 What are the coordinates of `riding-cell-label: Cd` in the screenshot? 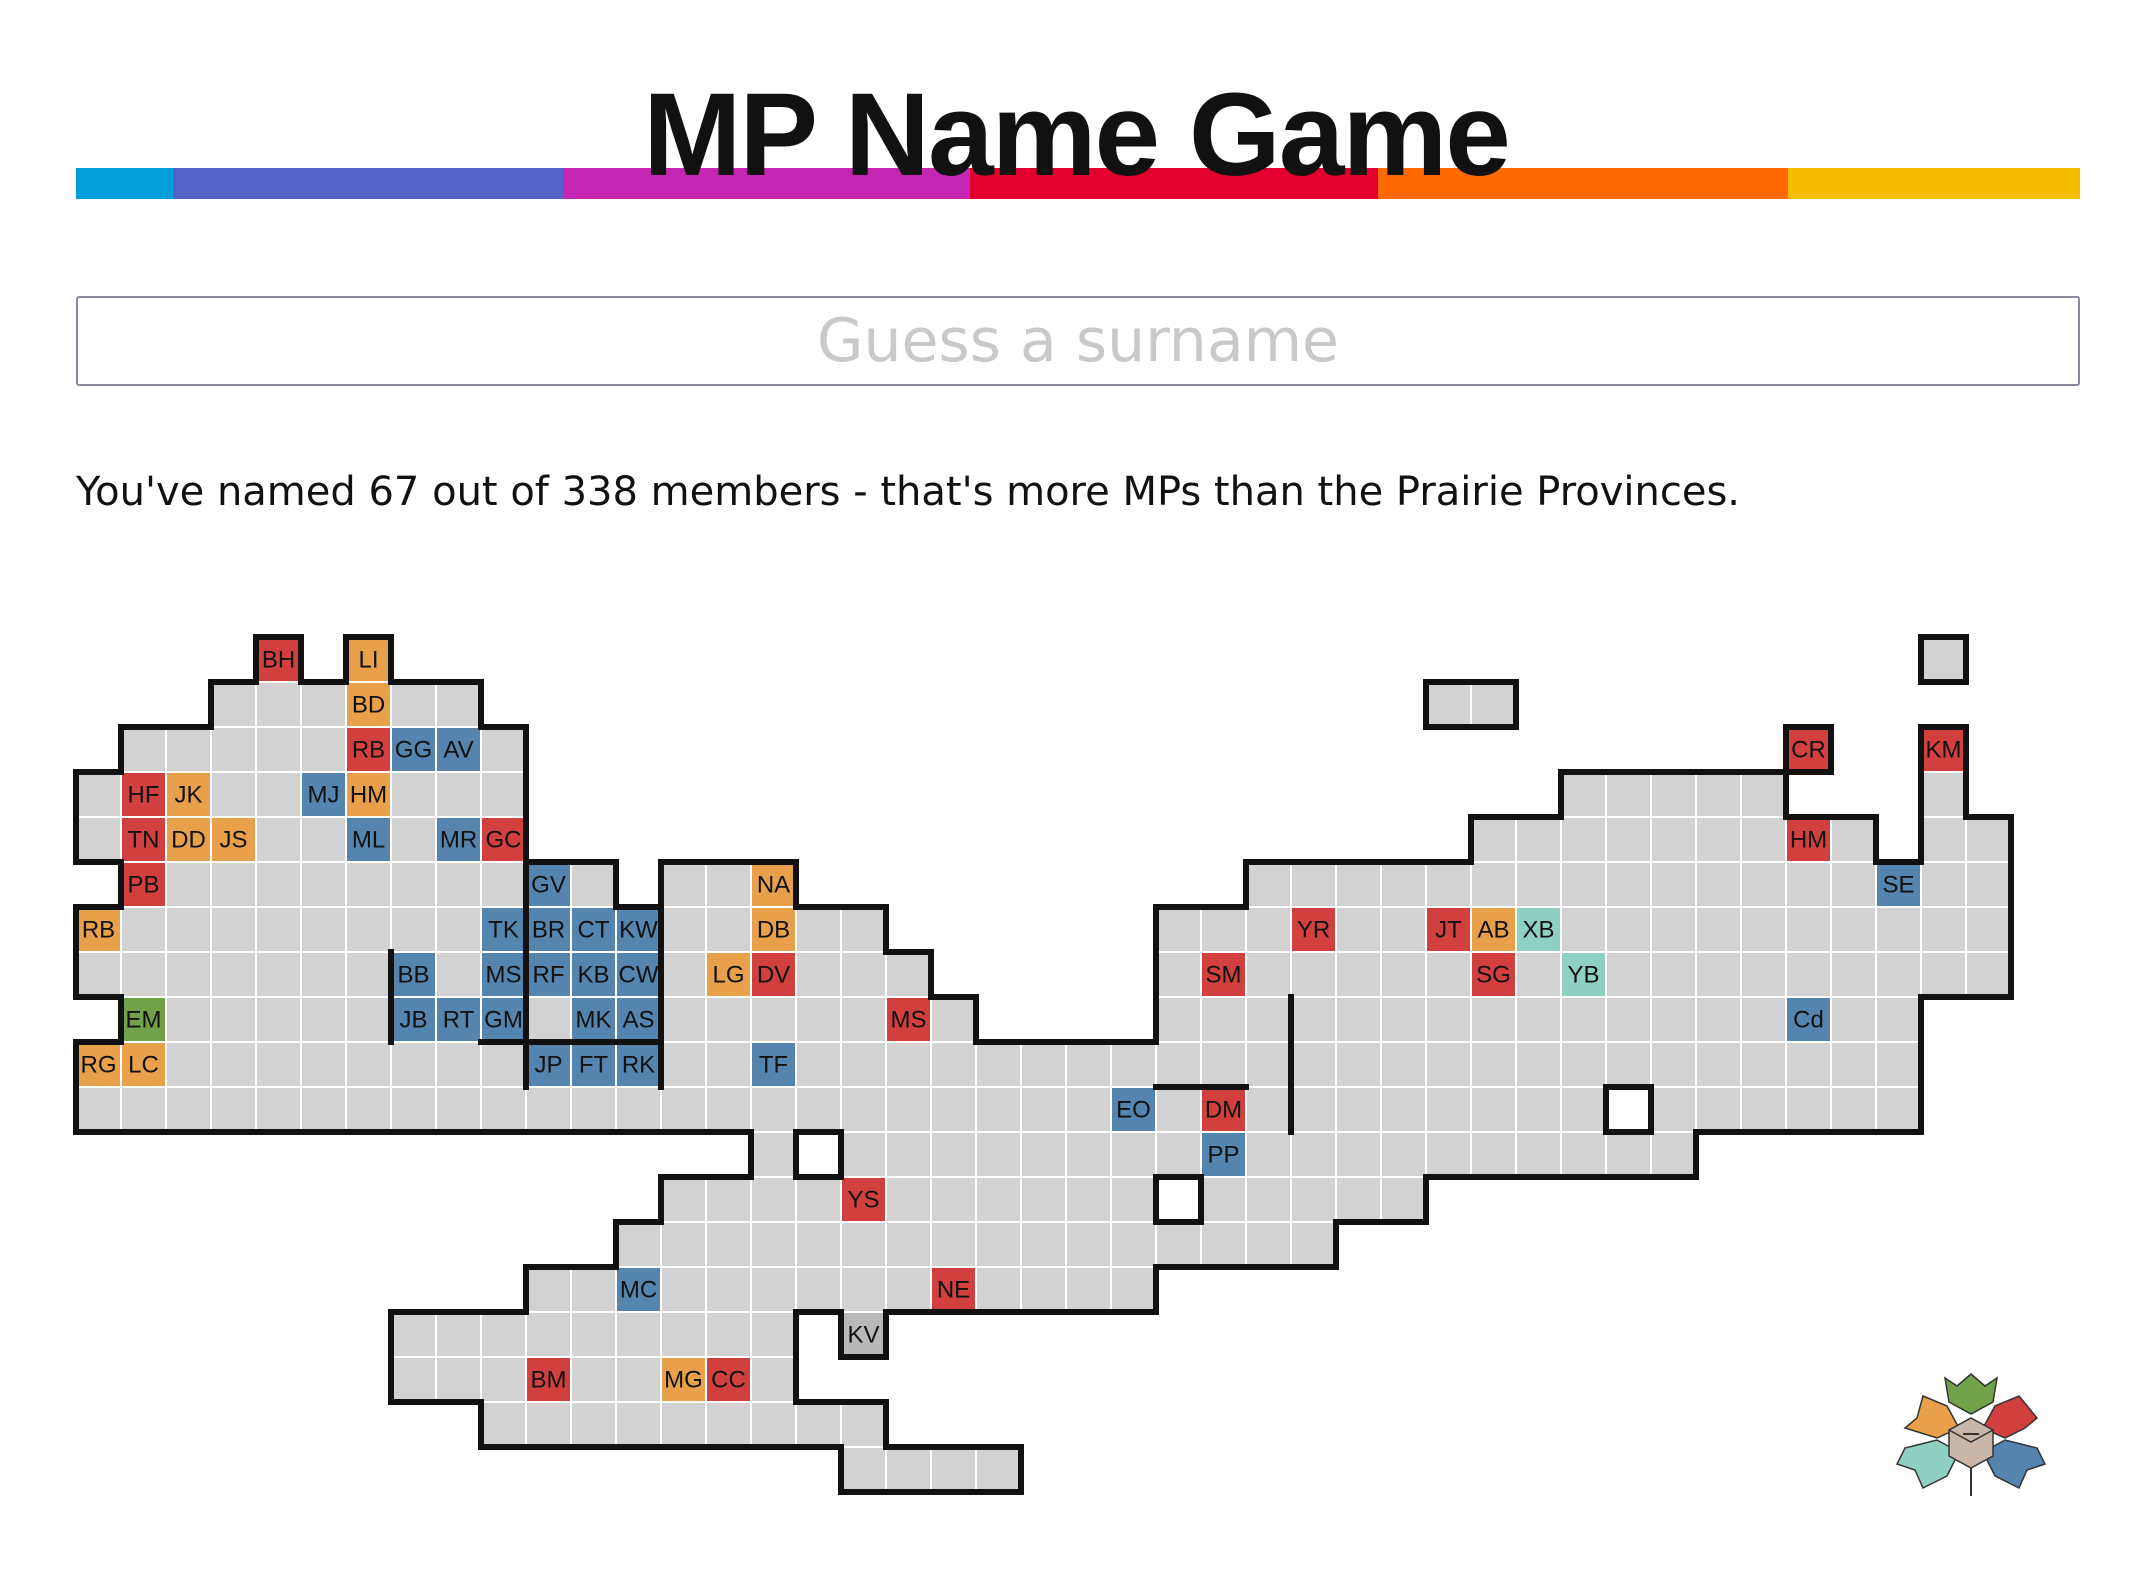 It's located at (1808, 1020).